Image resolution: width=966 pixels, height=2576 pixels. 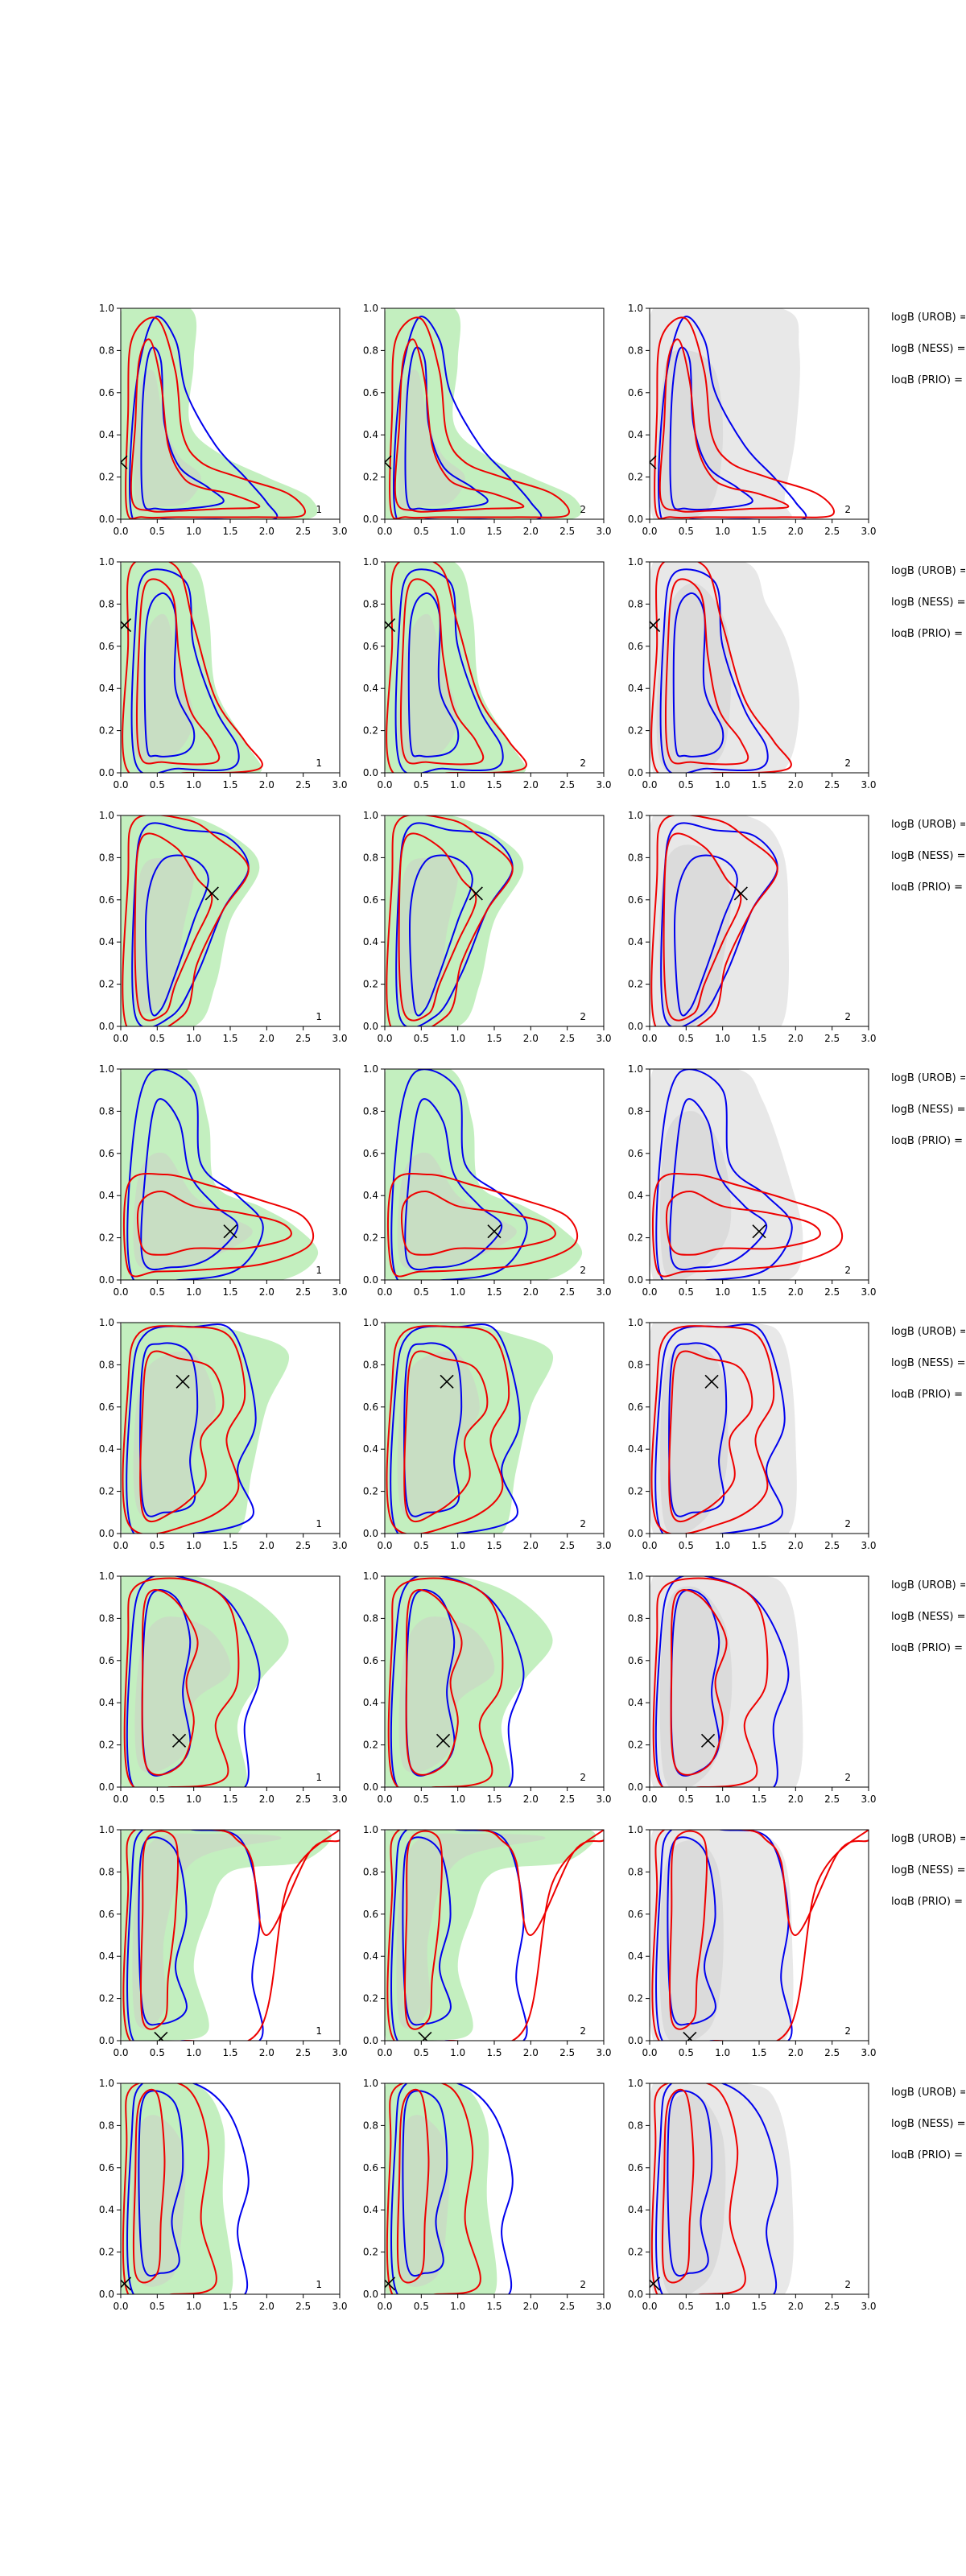 What do you see at coordinates (193, 1682) in the screenshot?
I see `blue-contour-outer` at bounding box center [193, 1682].